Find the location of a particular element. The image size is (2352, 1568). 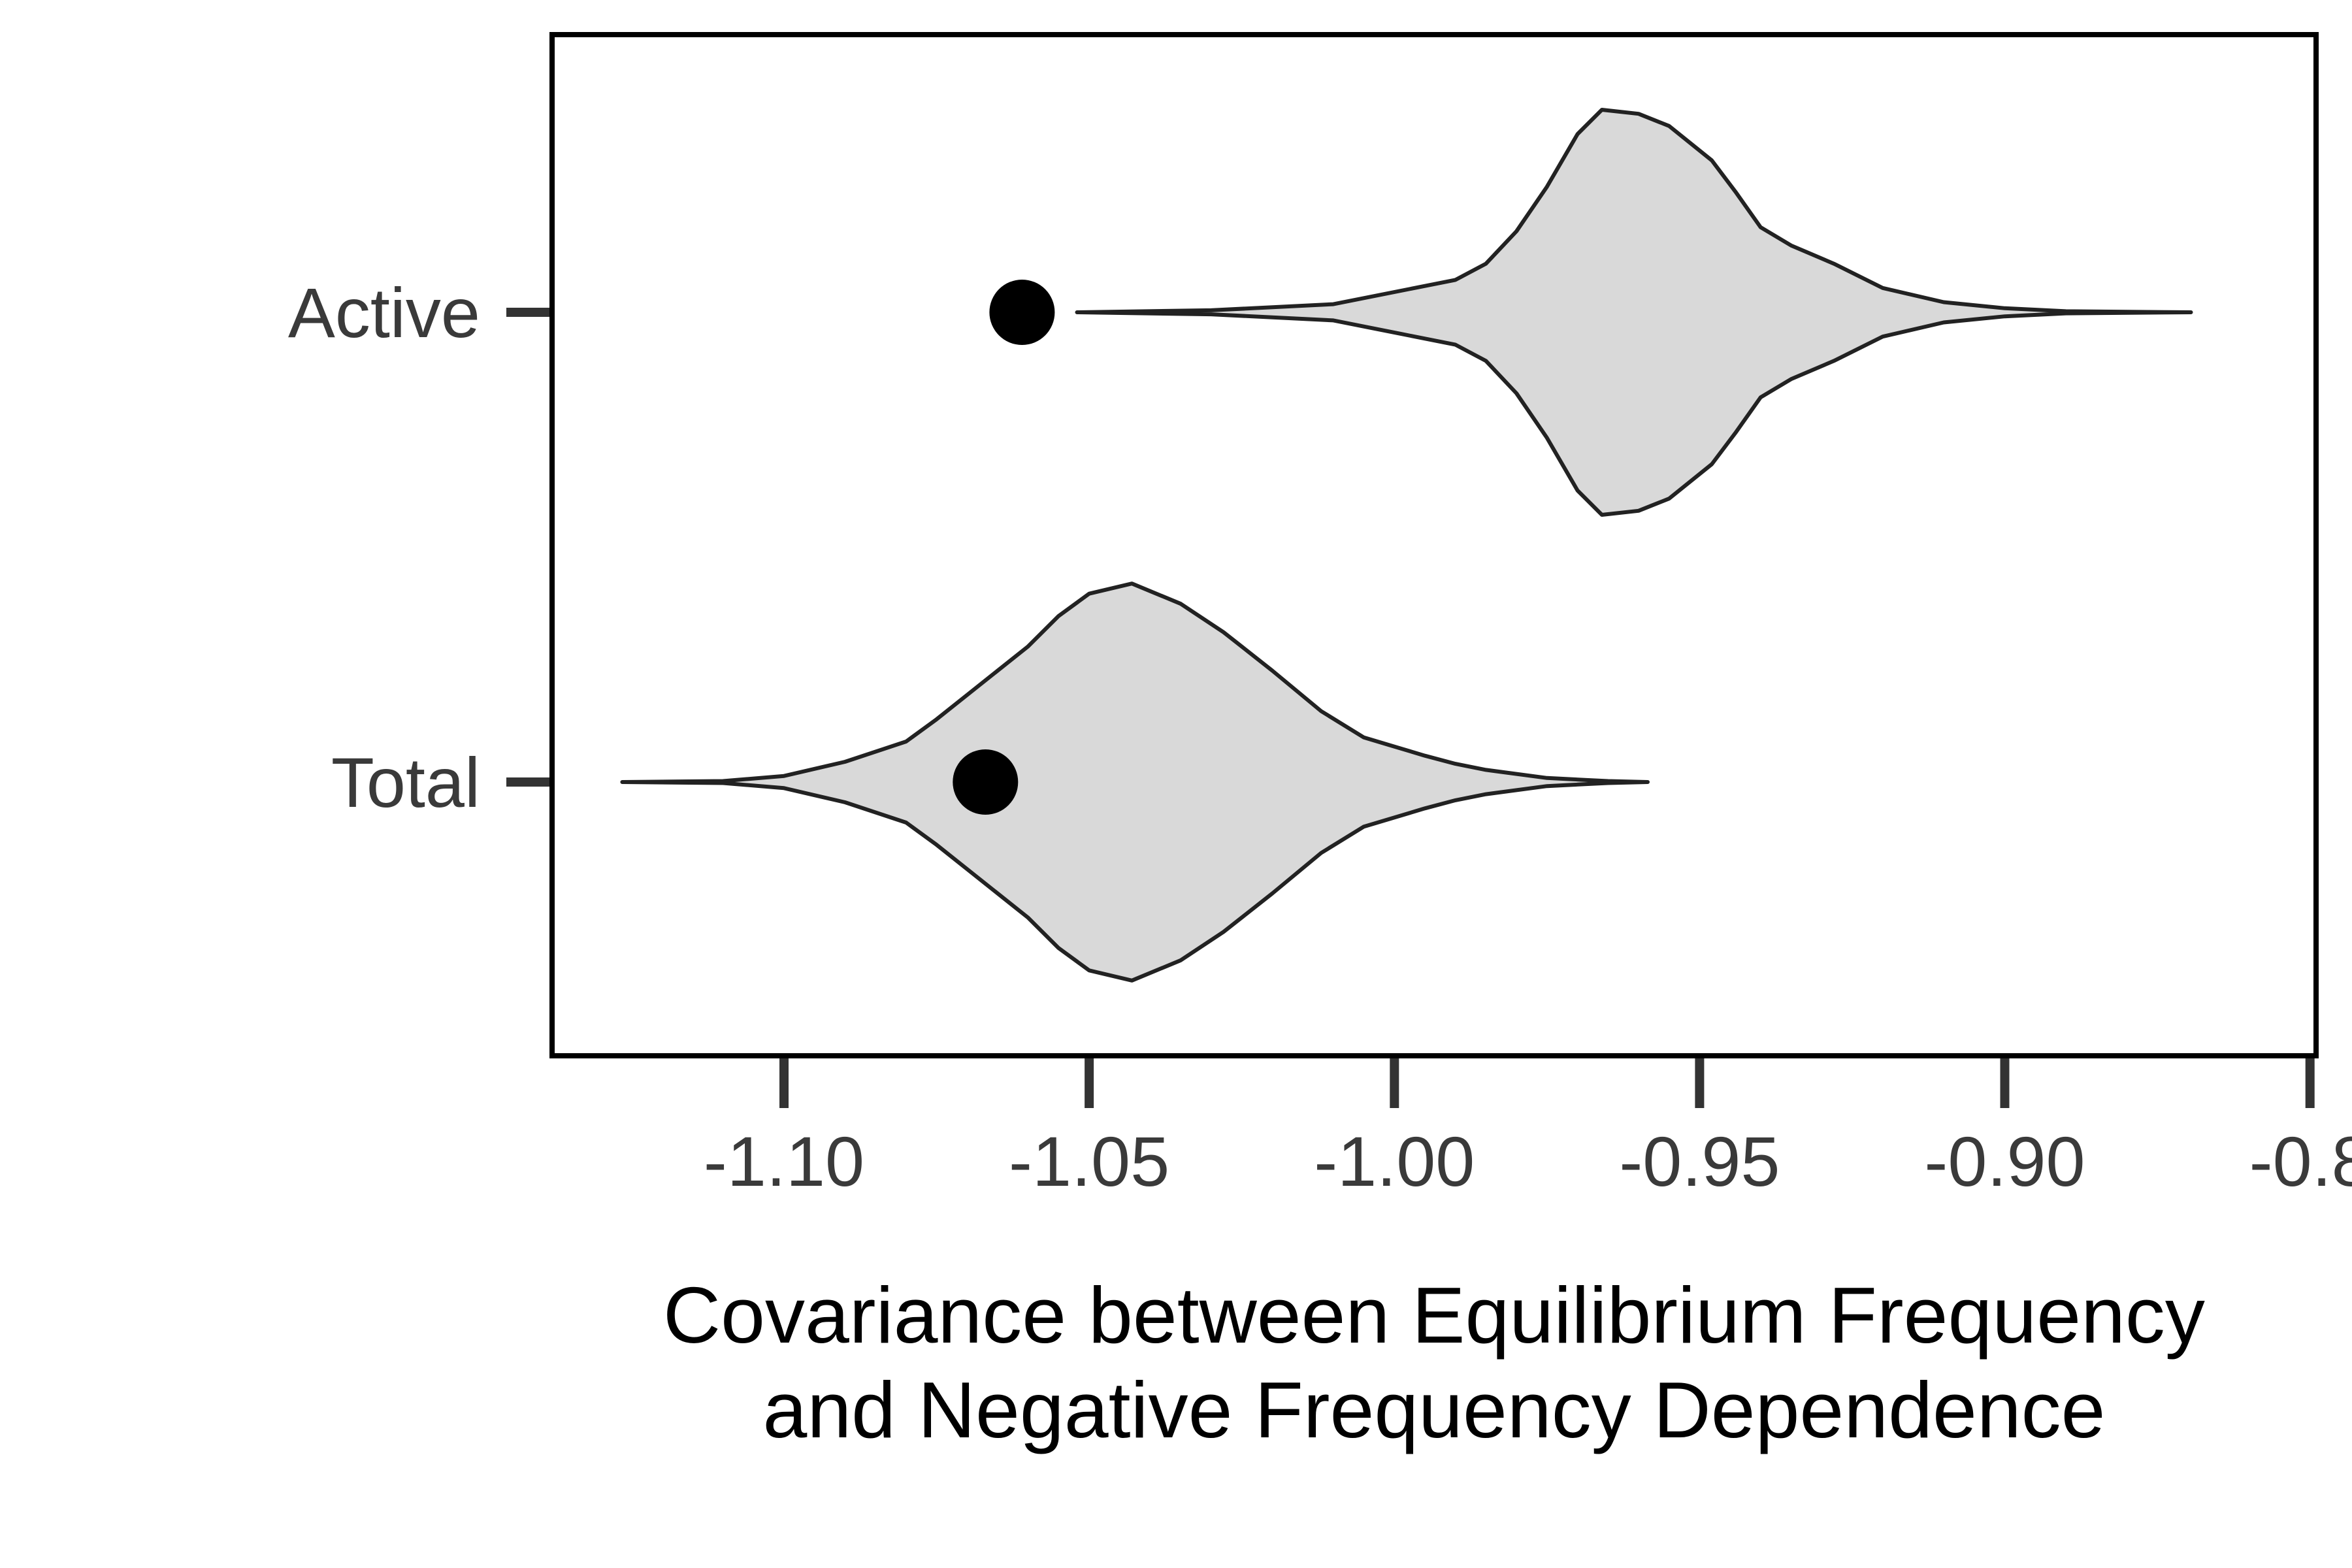

category-label-total: Total is located at coordinates (405, 782).